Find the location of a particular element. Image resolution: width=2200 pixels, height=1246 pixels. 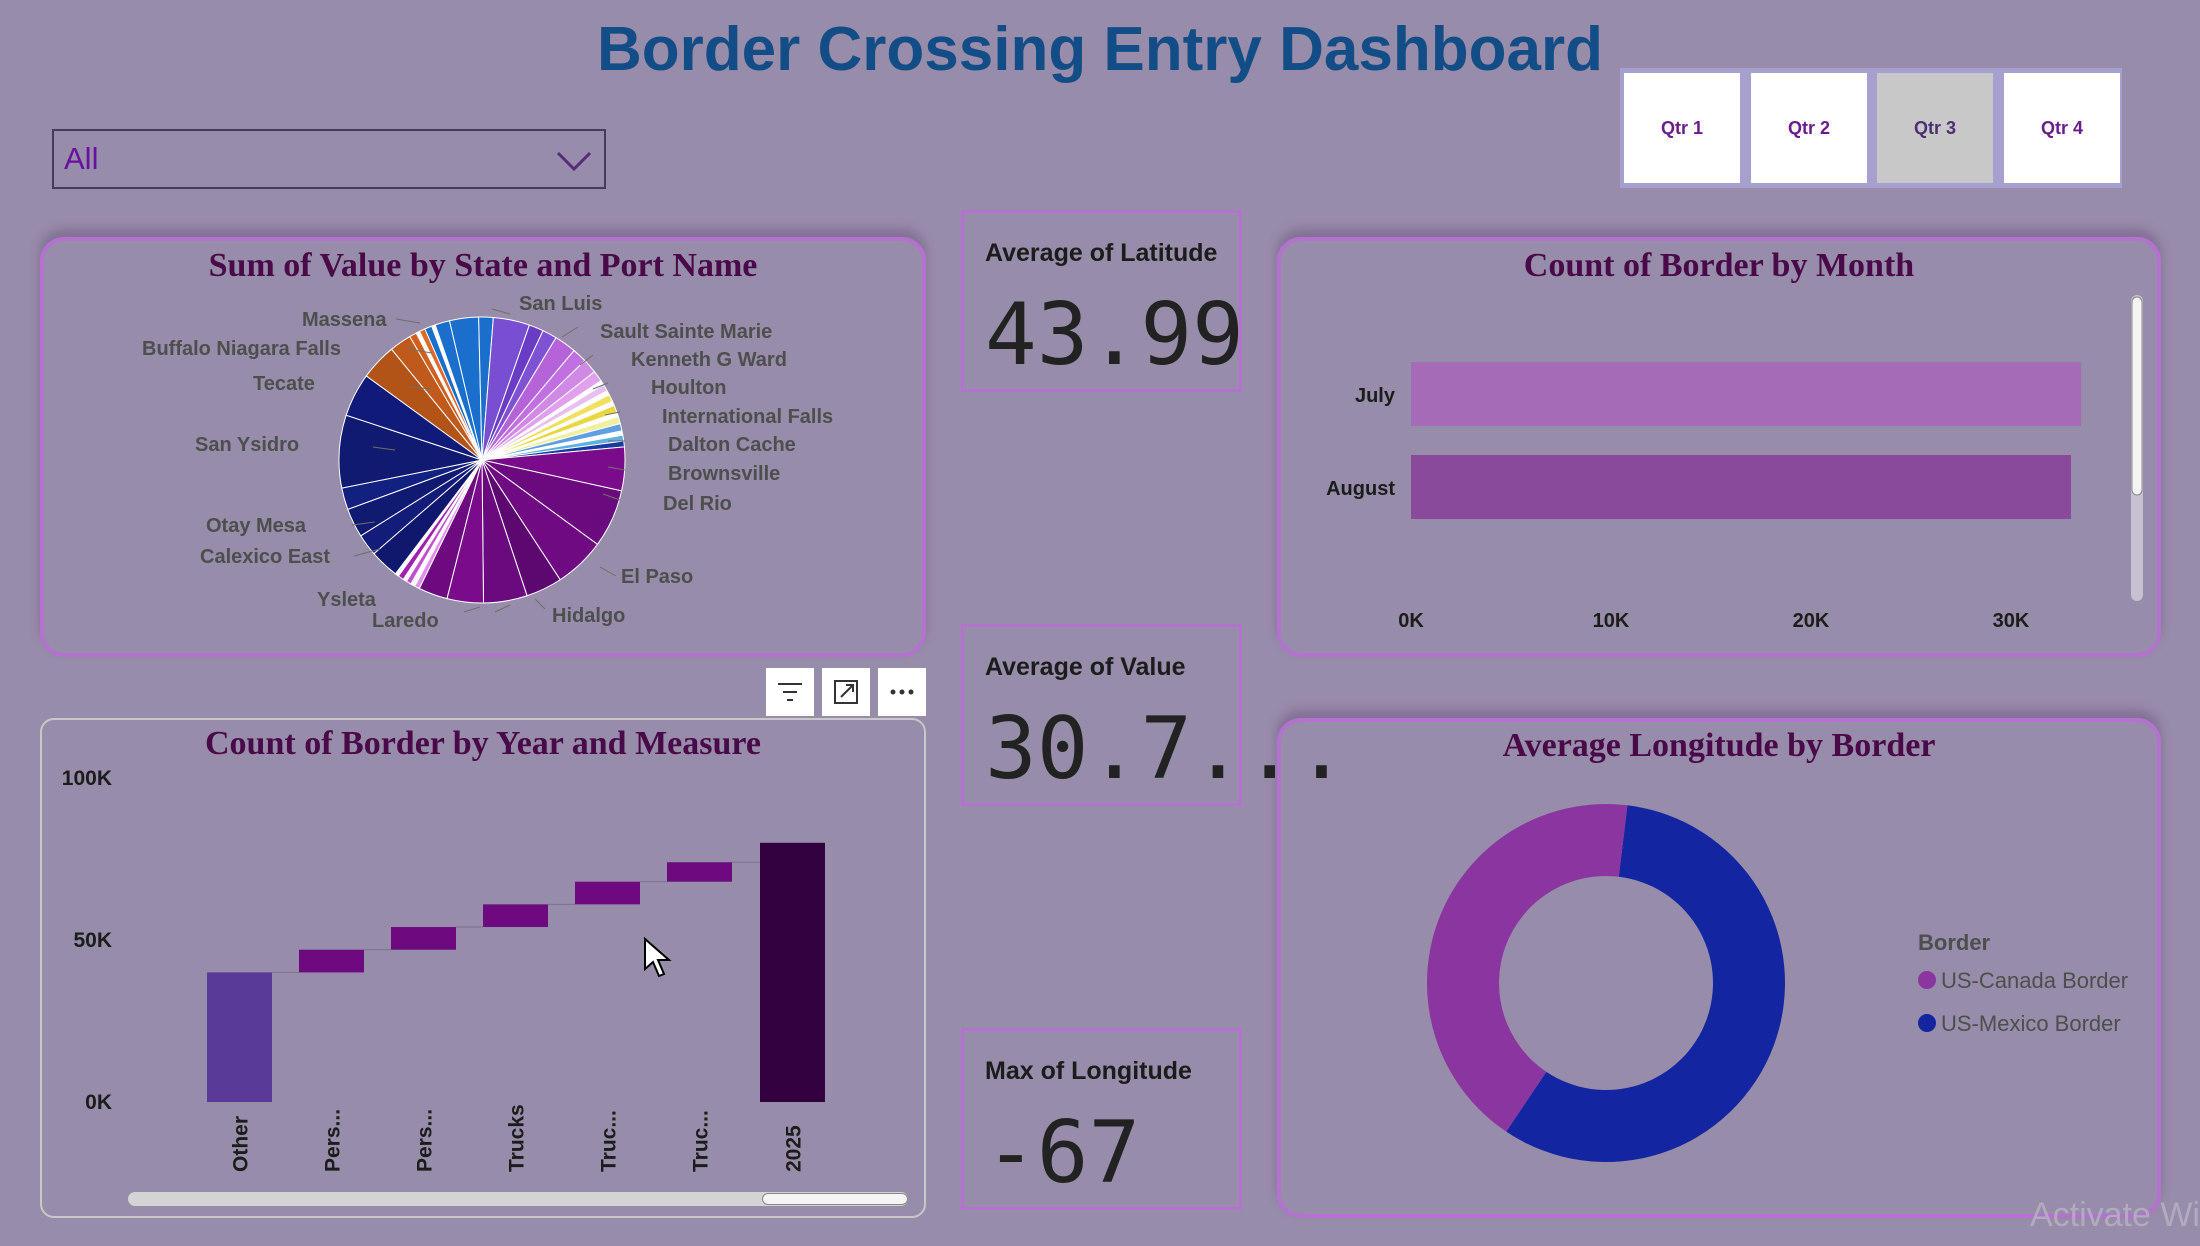

pie-chart is located at coordinates (482, 460).